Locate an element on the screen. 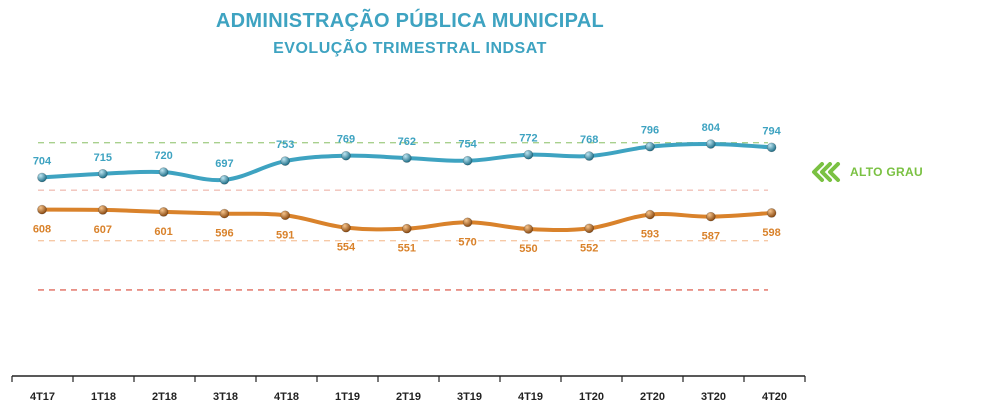 The image size is (1000, 407). series-blue-value-label: 794 is located at coordinates (771, 131).